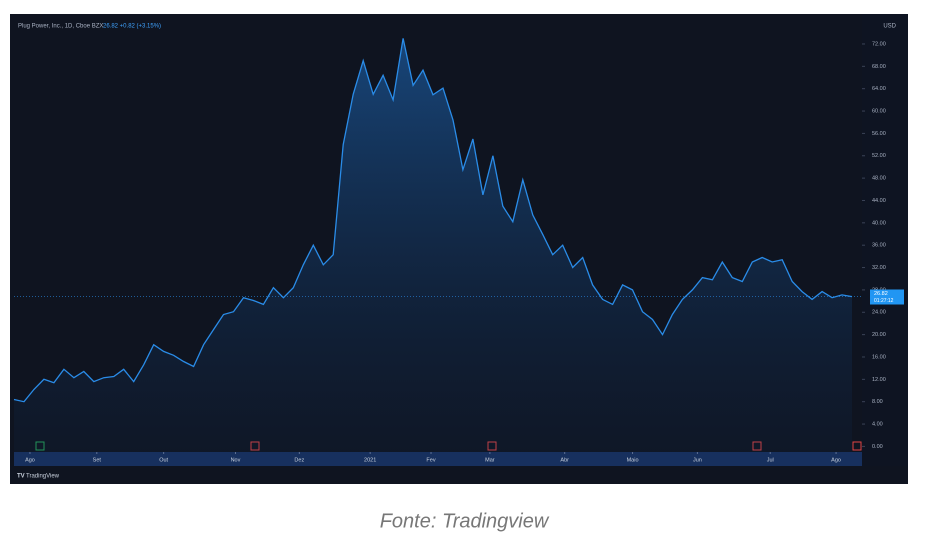 This screenshot has height=543, width=934. What do you see at coordinates (879, 111) in the screenshot?
I see `y-tick-label: 60.00` at bounding box center [879, 111].